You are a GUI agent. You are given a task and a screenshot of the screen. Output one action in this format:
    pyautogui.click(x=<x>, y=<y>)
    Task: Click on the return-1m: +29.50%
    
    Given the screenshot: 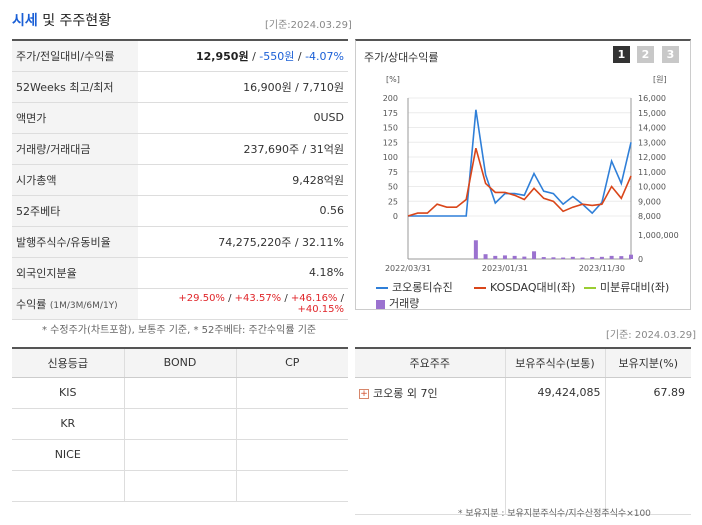 What is the action you would take?
    pyautogui.click(x=201, y=298)
    